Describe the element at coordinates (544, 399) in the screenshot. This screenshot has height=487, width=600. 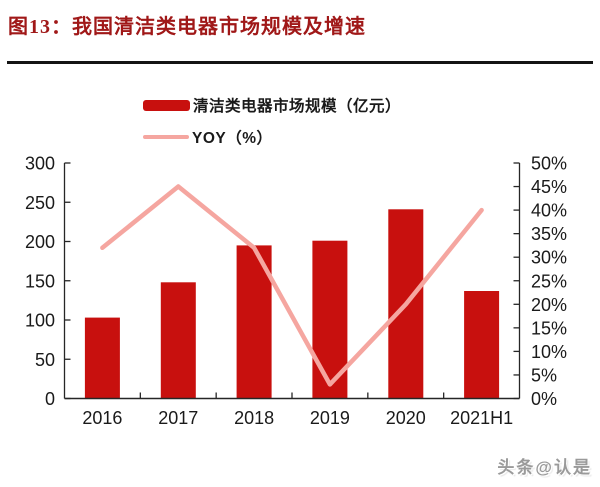
I see `right-axis-label-0%: 0%` at that location.